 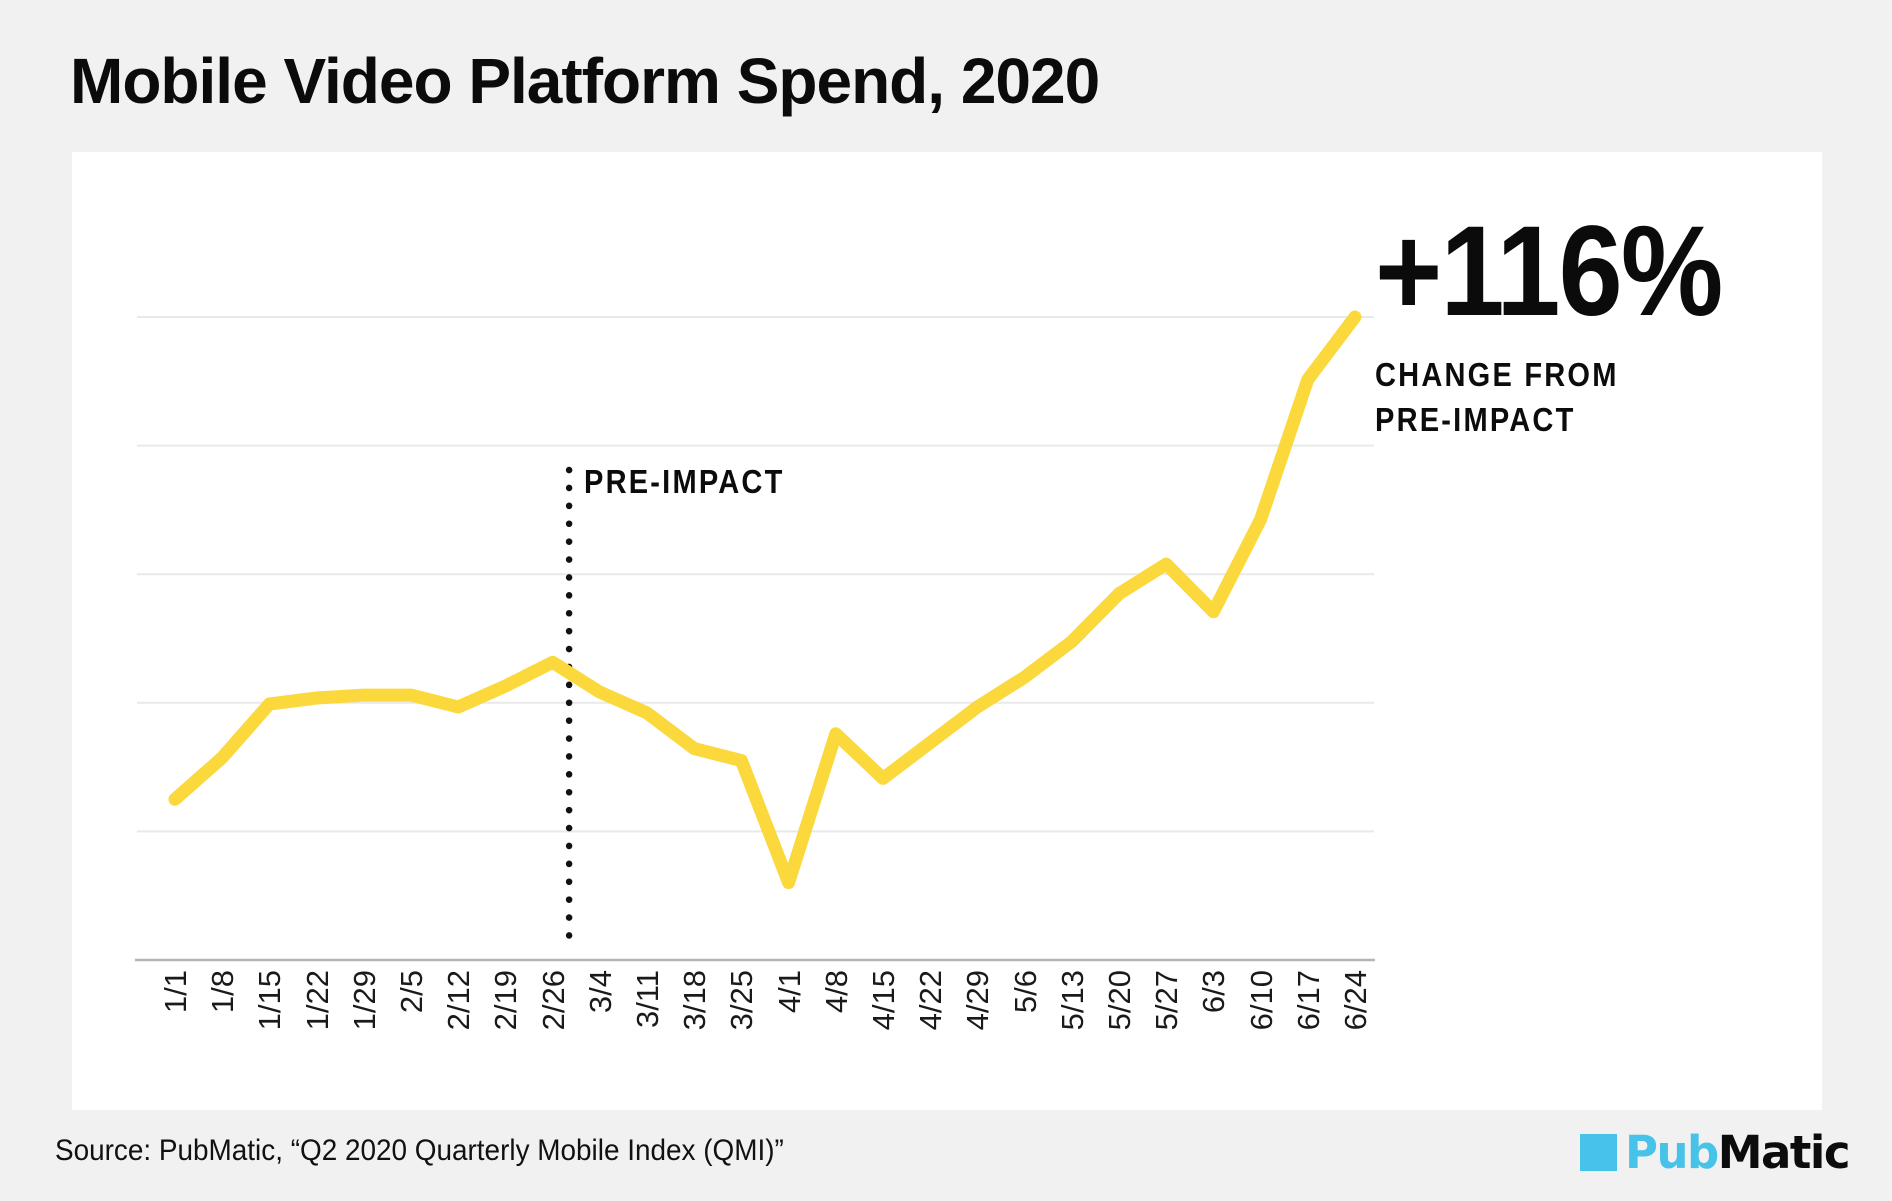 I want to click on pubmatic-wordmark: PubMatic, so click(x=1738, y=1152).